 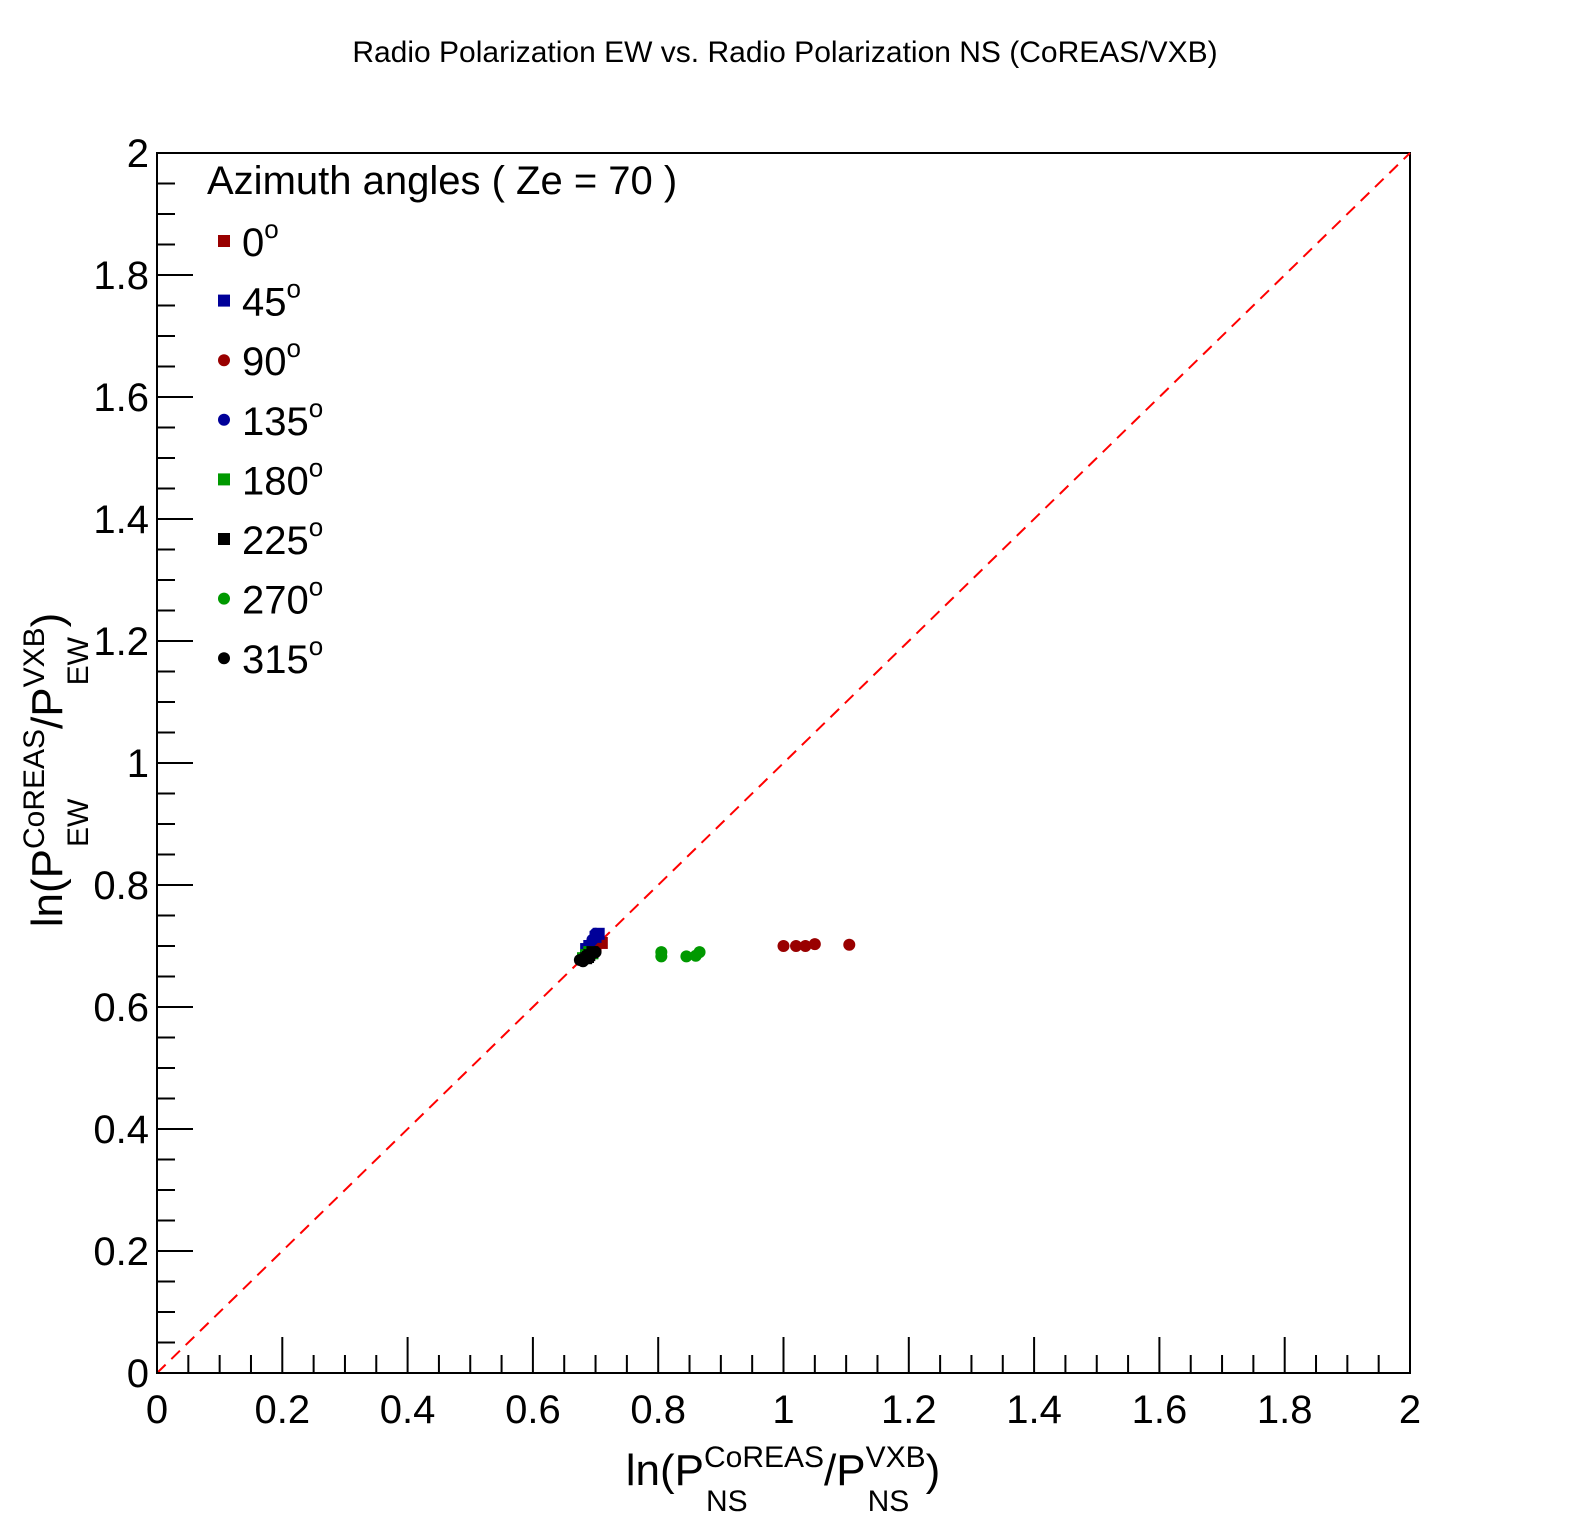 I want to click on x-tick-label: 0.6, so click(x=533, y=1410).